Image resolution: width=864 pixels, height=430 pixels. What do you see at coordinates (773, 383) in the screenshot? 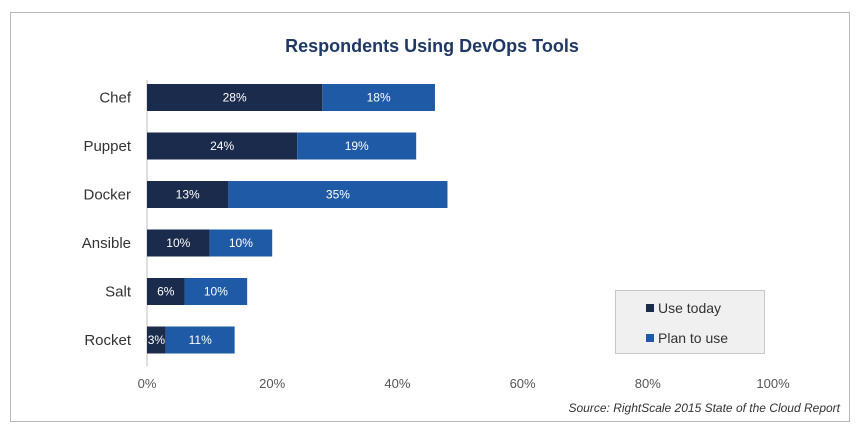
I see `x-tick-label-100: 100%` at bounding box center [773, 383].